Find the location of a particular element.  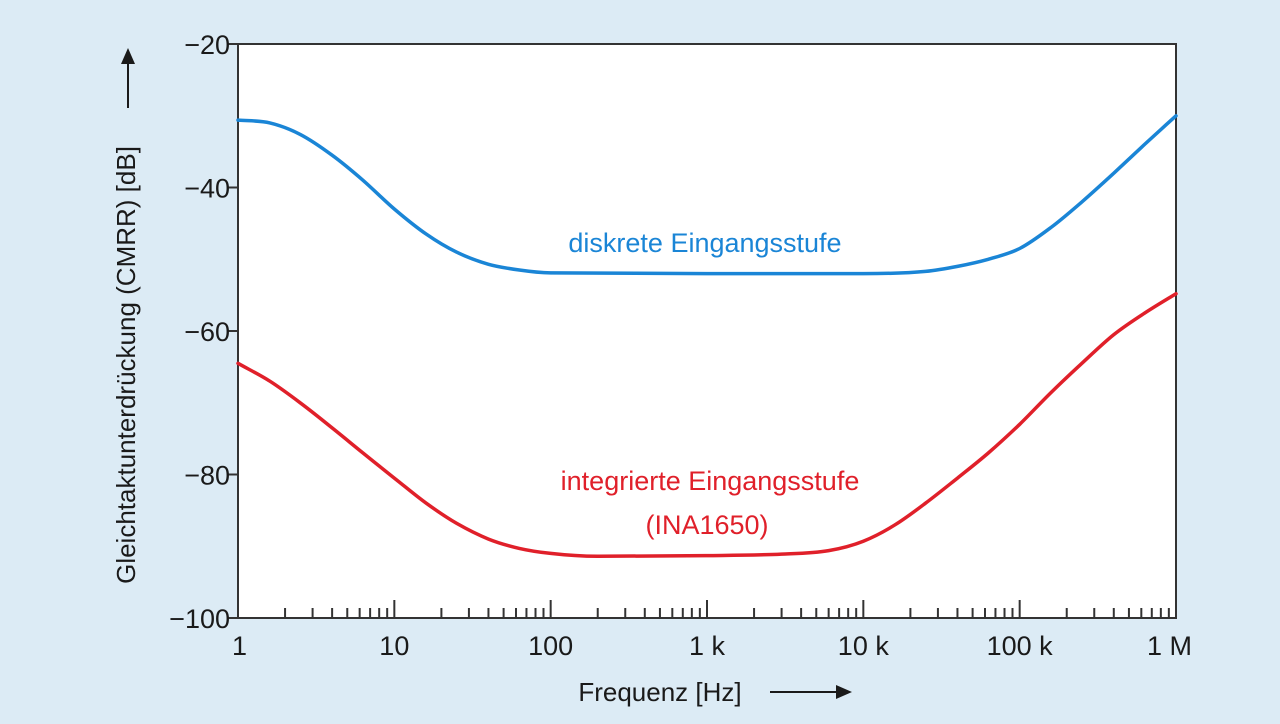

x-tick-label: 100 k is located at coordinates (1020, 646).